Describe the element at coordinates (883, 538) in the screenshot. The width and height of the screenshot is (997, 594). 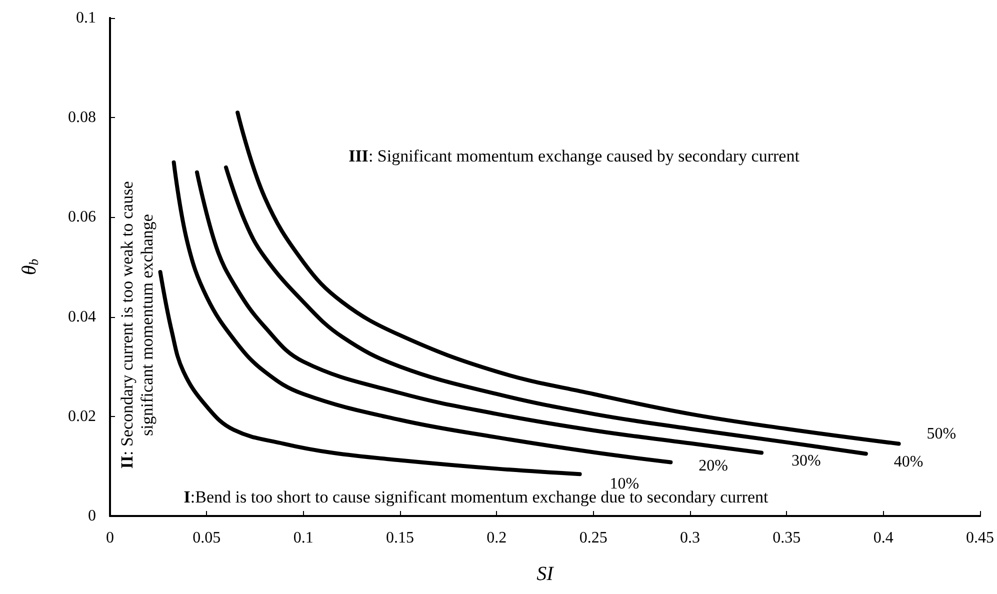
I see `x-tick-label: 0.4` at that location.